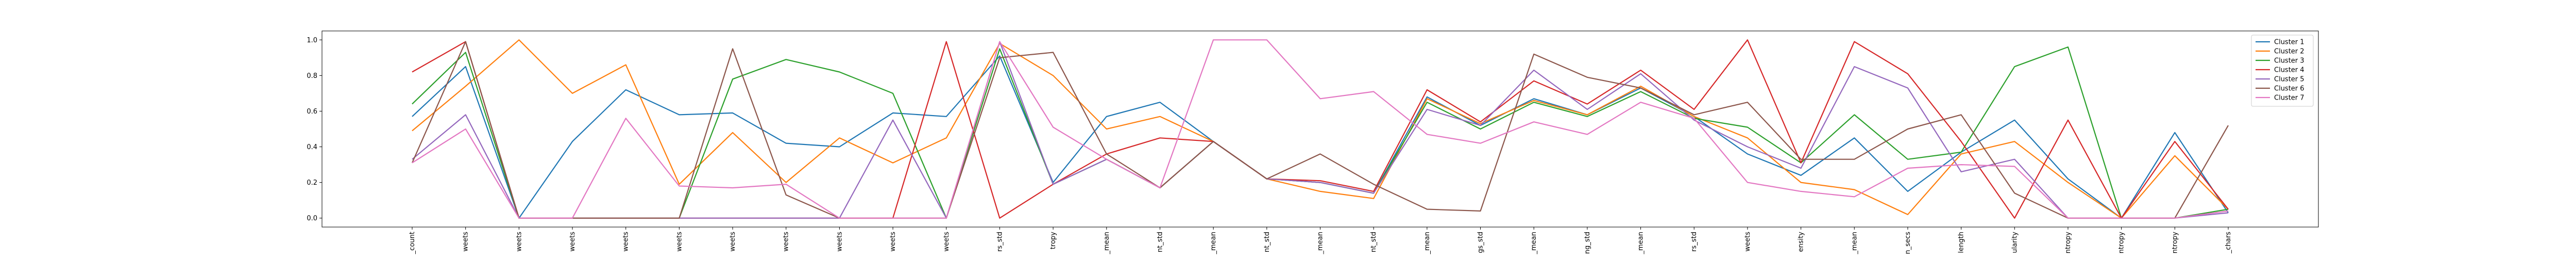  Describe the element at coordinates (2289, 52) in the screenshot. I see `legend-label: Cluster 2` at that location.